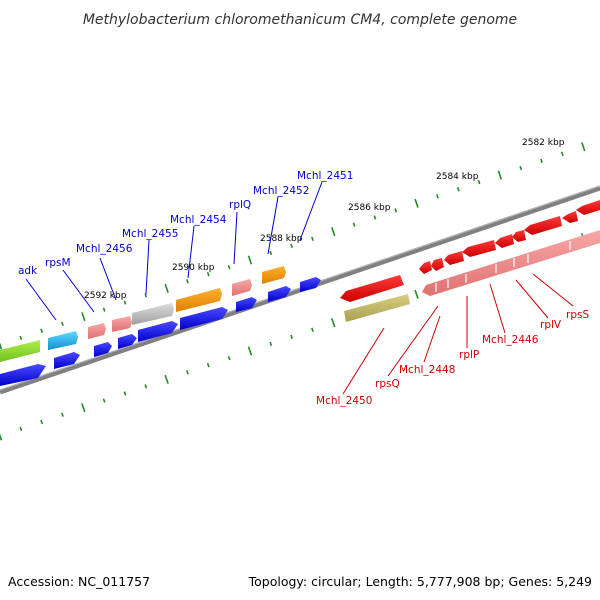  What do you see at coordinates (457, 177) in the screenshot?
I see `scale-label-2584: 2584 kbp` at bounding box center [457, 177].